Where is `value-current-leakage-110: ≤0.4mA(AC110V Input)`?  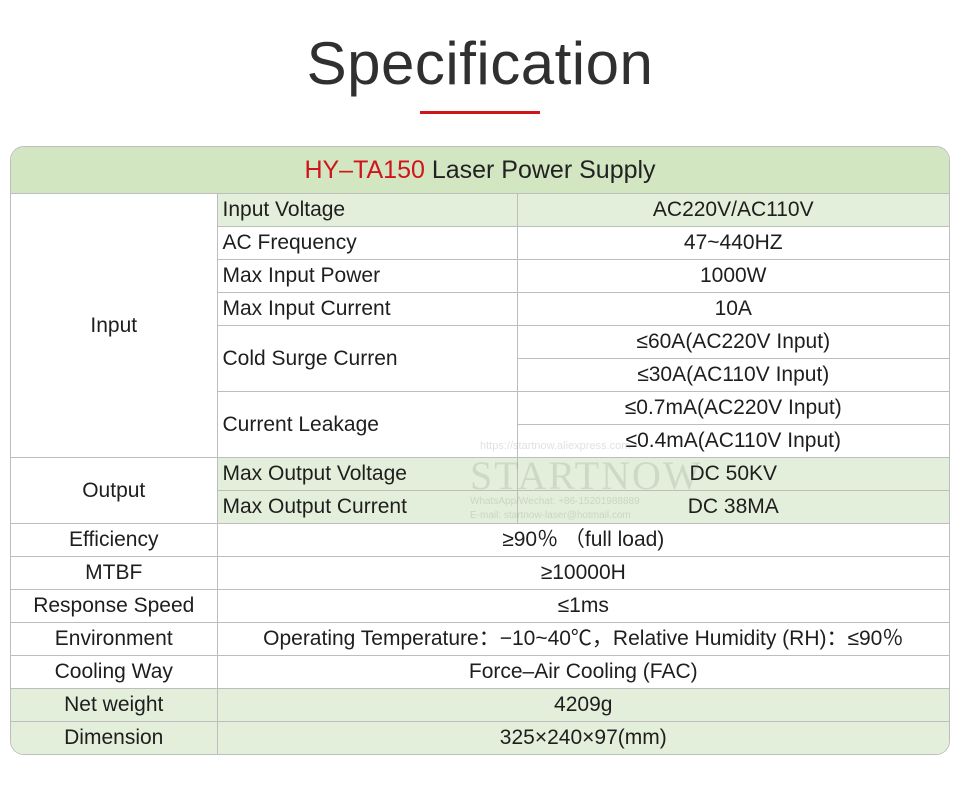 value-current-leakage-110: ≤0.4mA(AC110V Input) is located at coordinates (733, 441).